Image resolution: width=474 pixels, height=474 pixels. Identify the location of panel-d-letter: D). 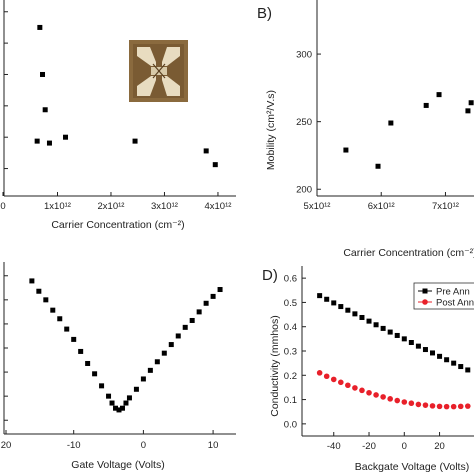
(270, 275).